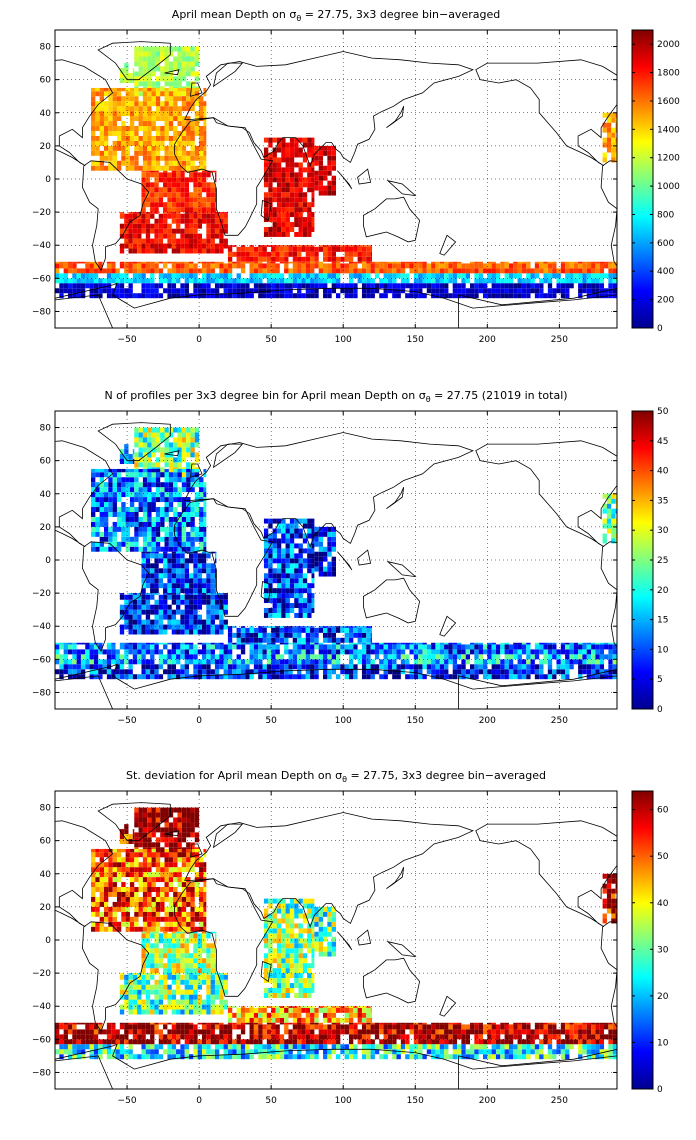 The width and height of the screenshot is (696, 1140). I want to click on coastline, so click(546, 113).